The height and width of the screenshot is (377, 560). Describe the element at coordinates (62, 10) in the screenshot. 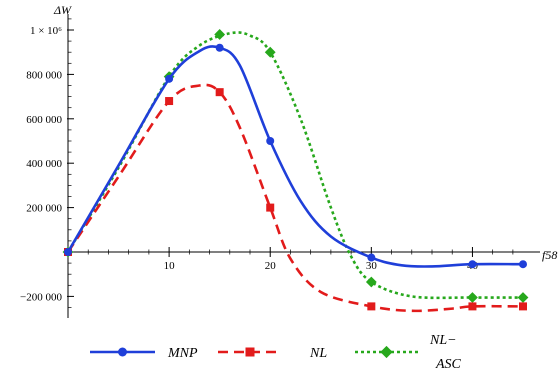

I see `y-axis-label: ΔW` at that location.